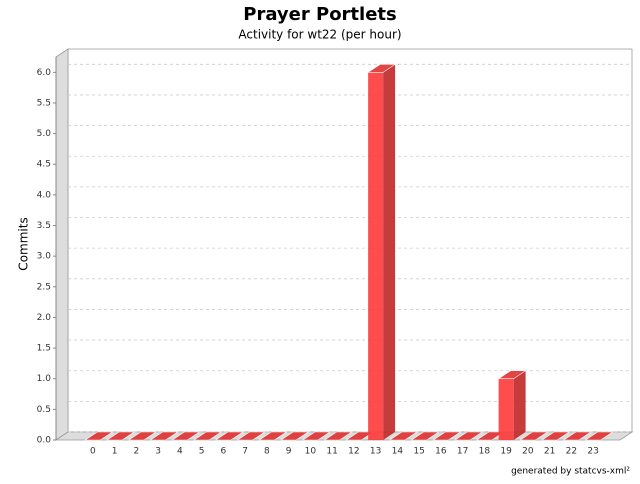 This screenshot has height=484, width=640. I want to click on x-tick-label: 7, so click(245, 452).